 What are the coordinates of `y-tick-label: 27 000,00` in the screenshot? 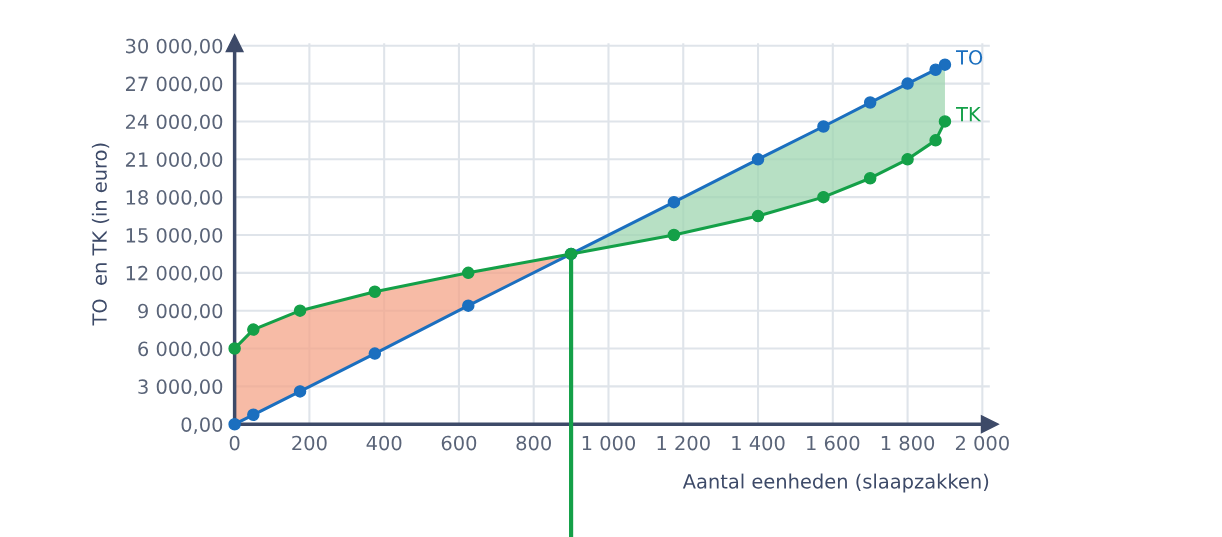 It's located at (174, 85).